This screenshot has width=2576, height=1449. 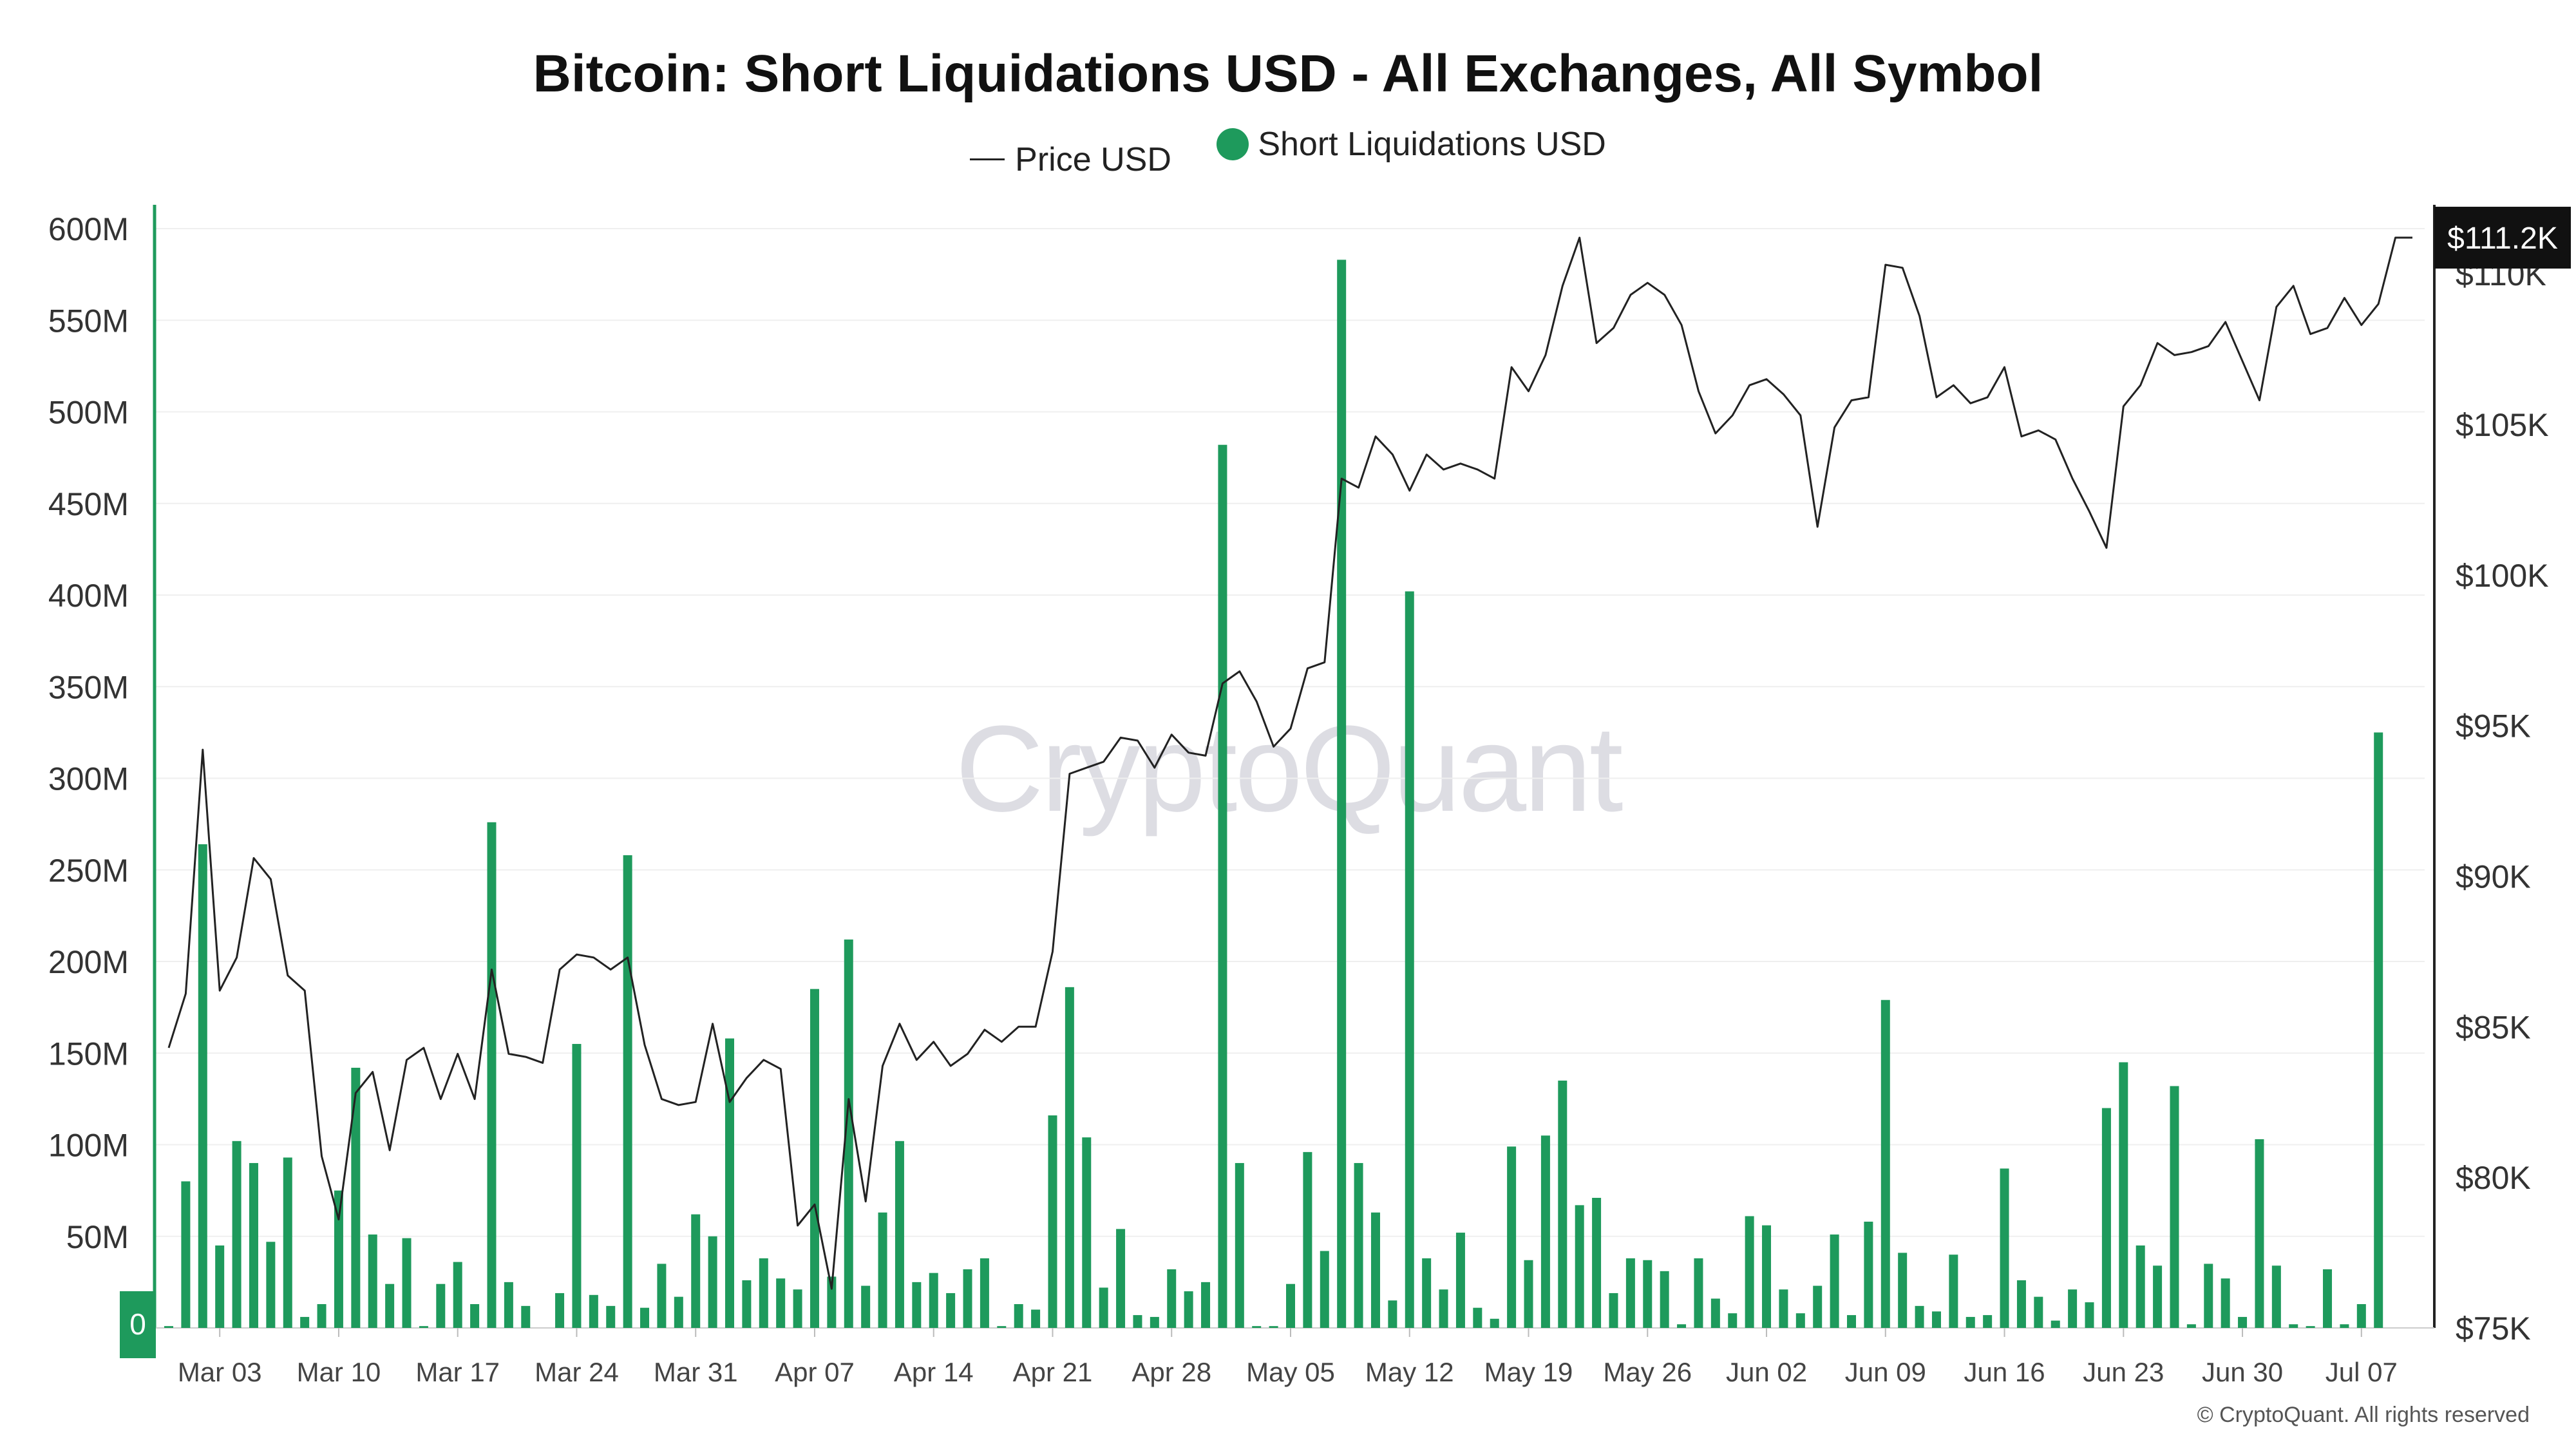 I want to click on x-tick-label: May 19, so click(x=1529, y=1372).